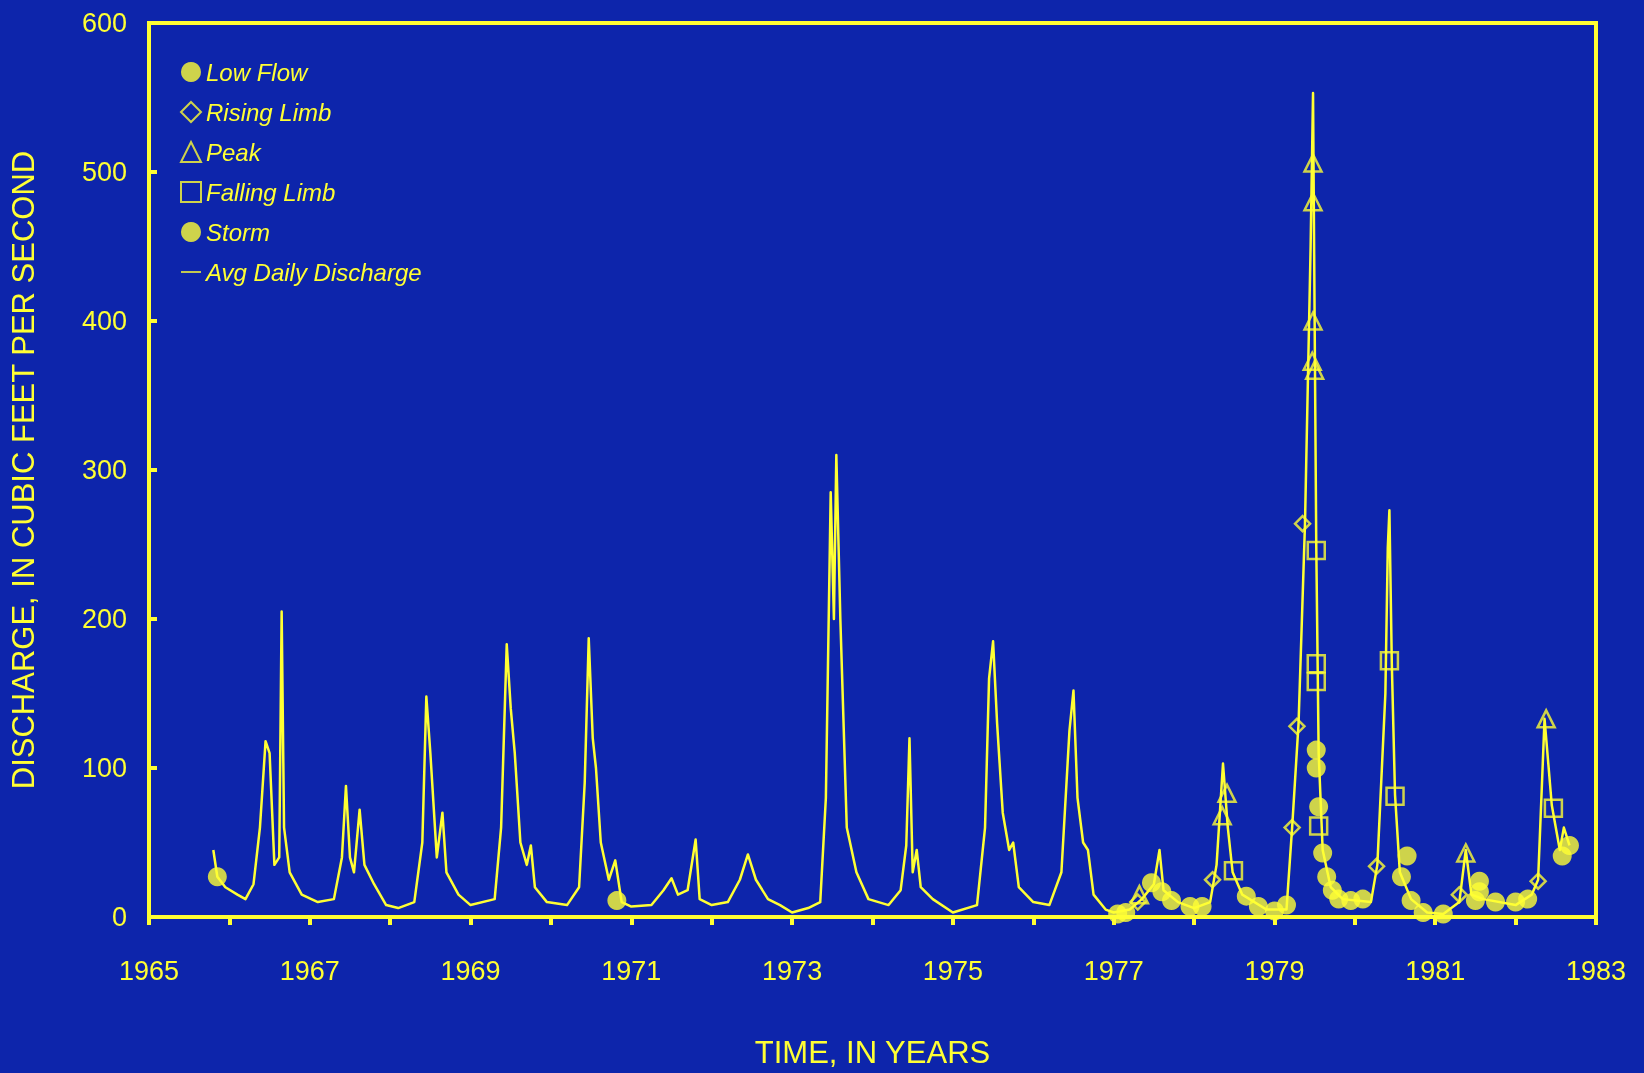  I want to click on legend-label: Rising Limb, so click(269, 112).